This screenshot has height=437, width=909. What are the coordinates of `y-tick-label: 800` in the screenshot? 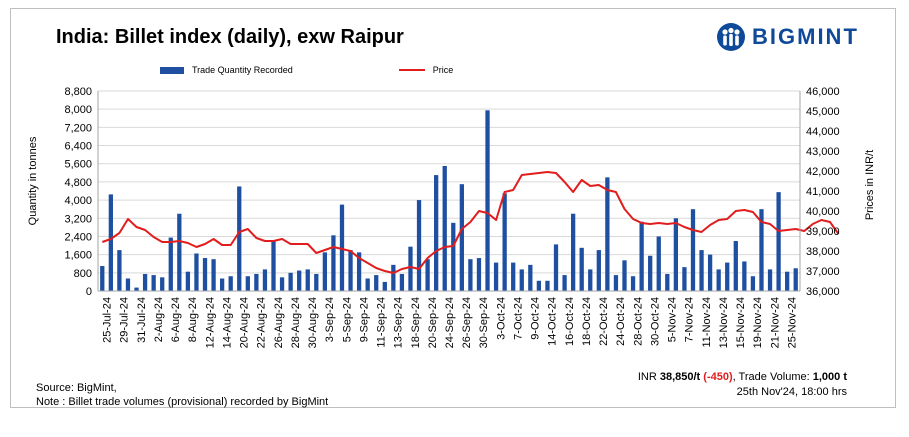 It's located at (83, 274).